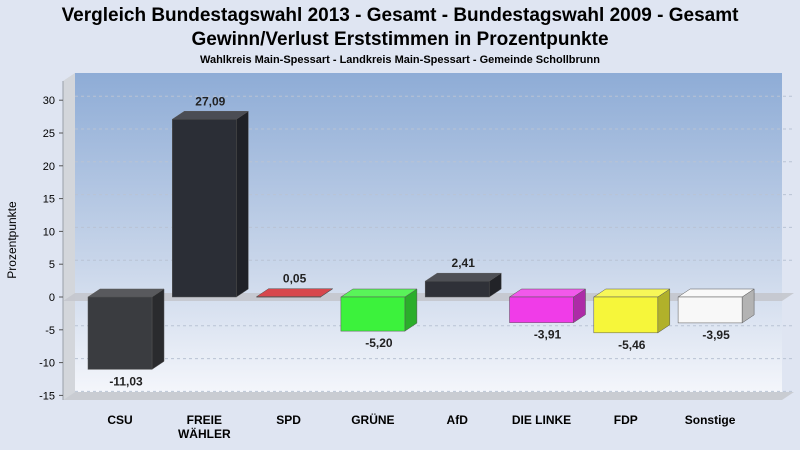  I want to click on bar-value-label: -5,46, so click(632, 345).